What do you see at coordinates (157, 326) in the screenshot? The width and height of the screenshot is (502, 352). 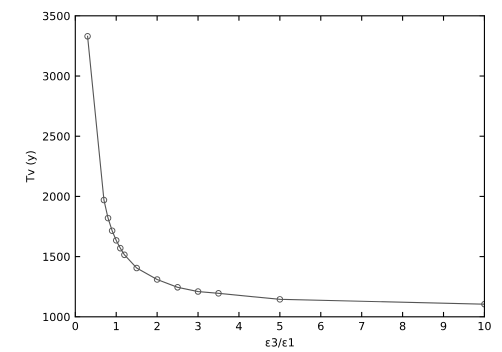 I see `x-tick-label: 2` at bounding box center [157, 326].